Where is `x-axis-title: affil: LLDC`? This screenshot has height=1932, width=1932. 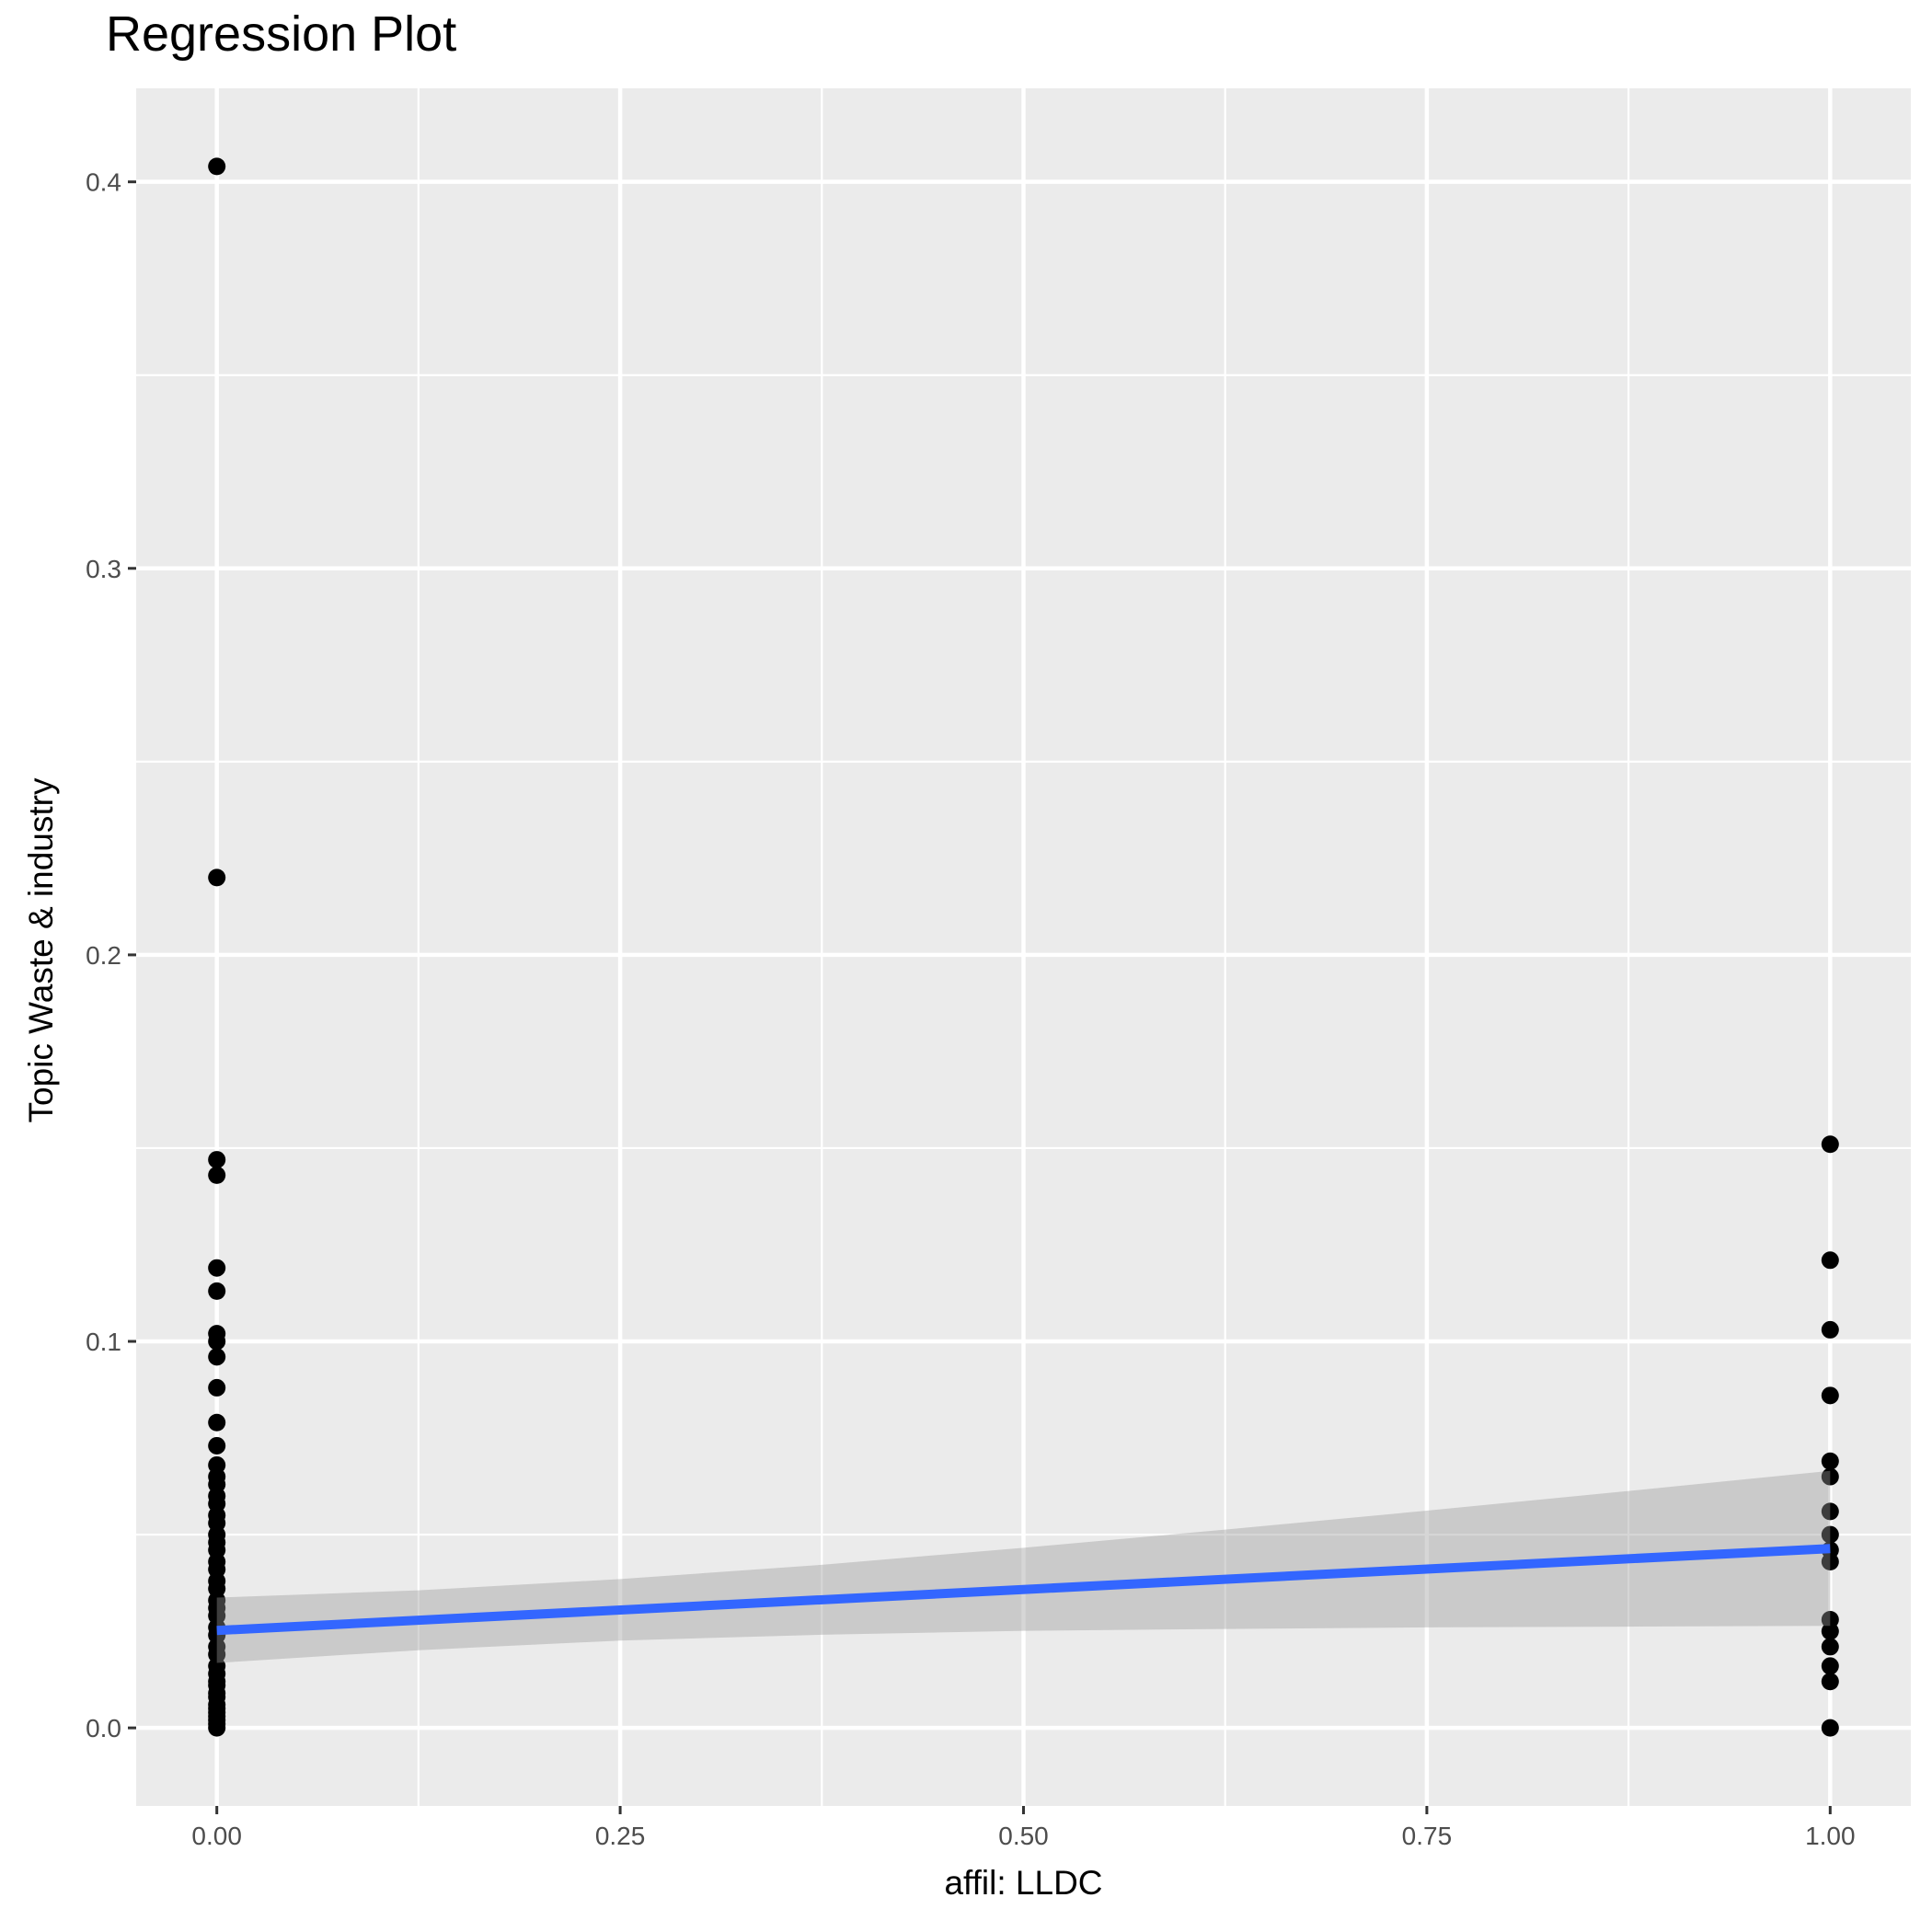 x-axis-title: affil: LLDC is located at coordinates (1023, 1883).